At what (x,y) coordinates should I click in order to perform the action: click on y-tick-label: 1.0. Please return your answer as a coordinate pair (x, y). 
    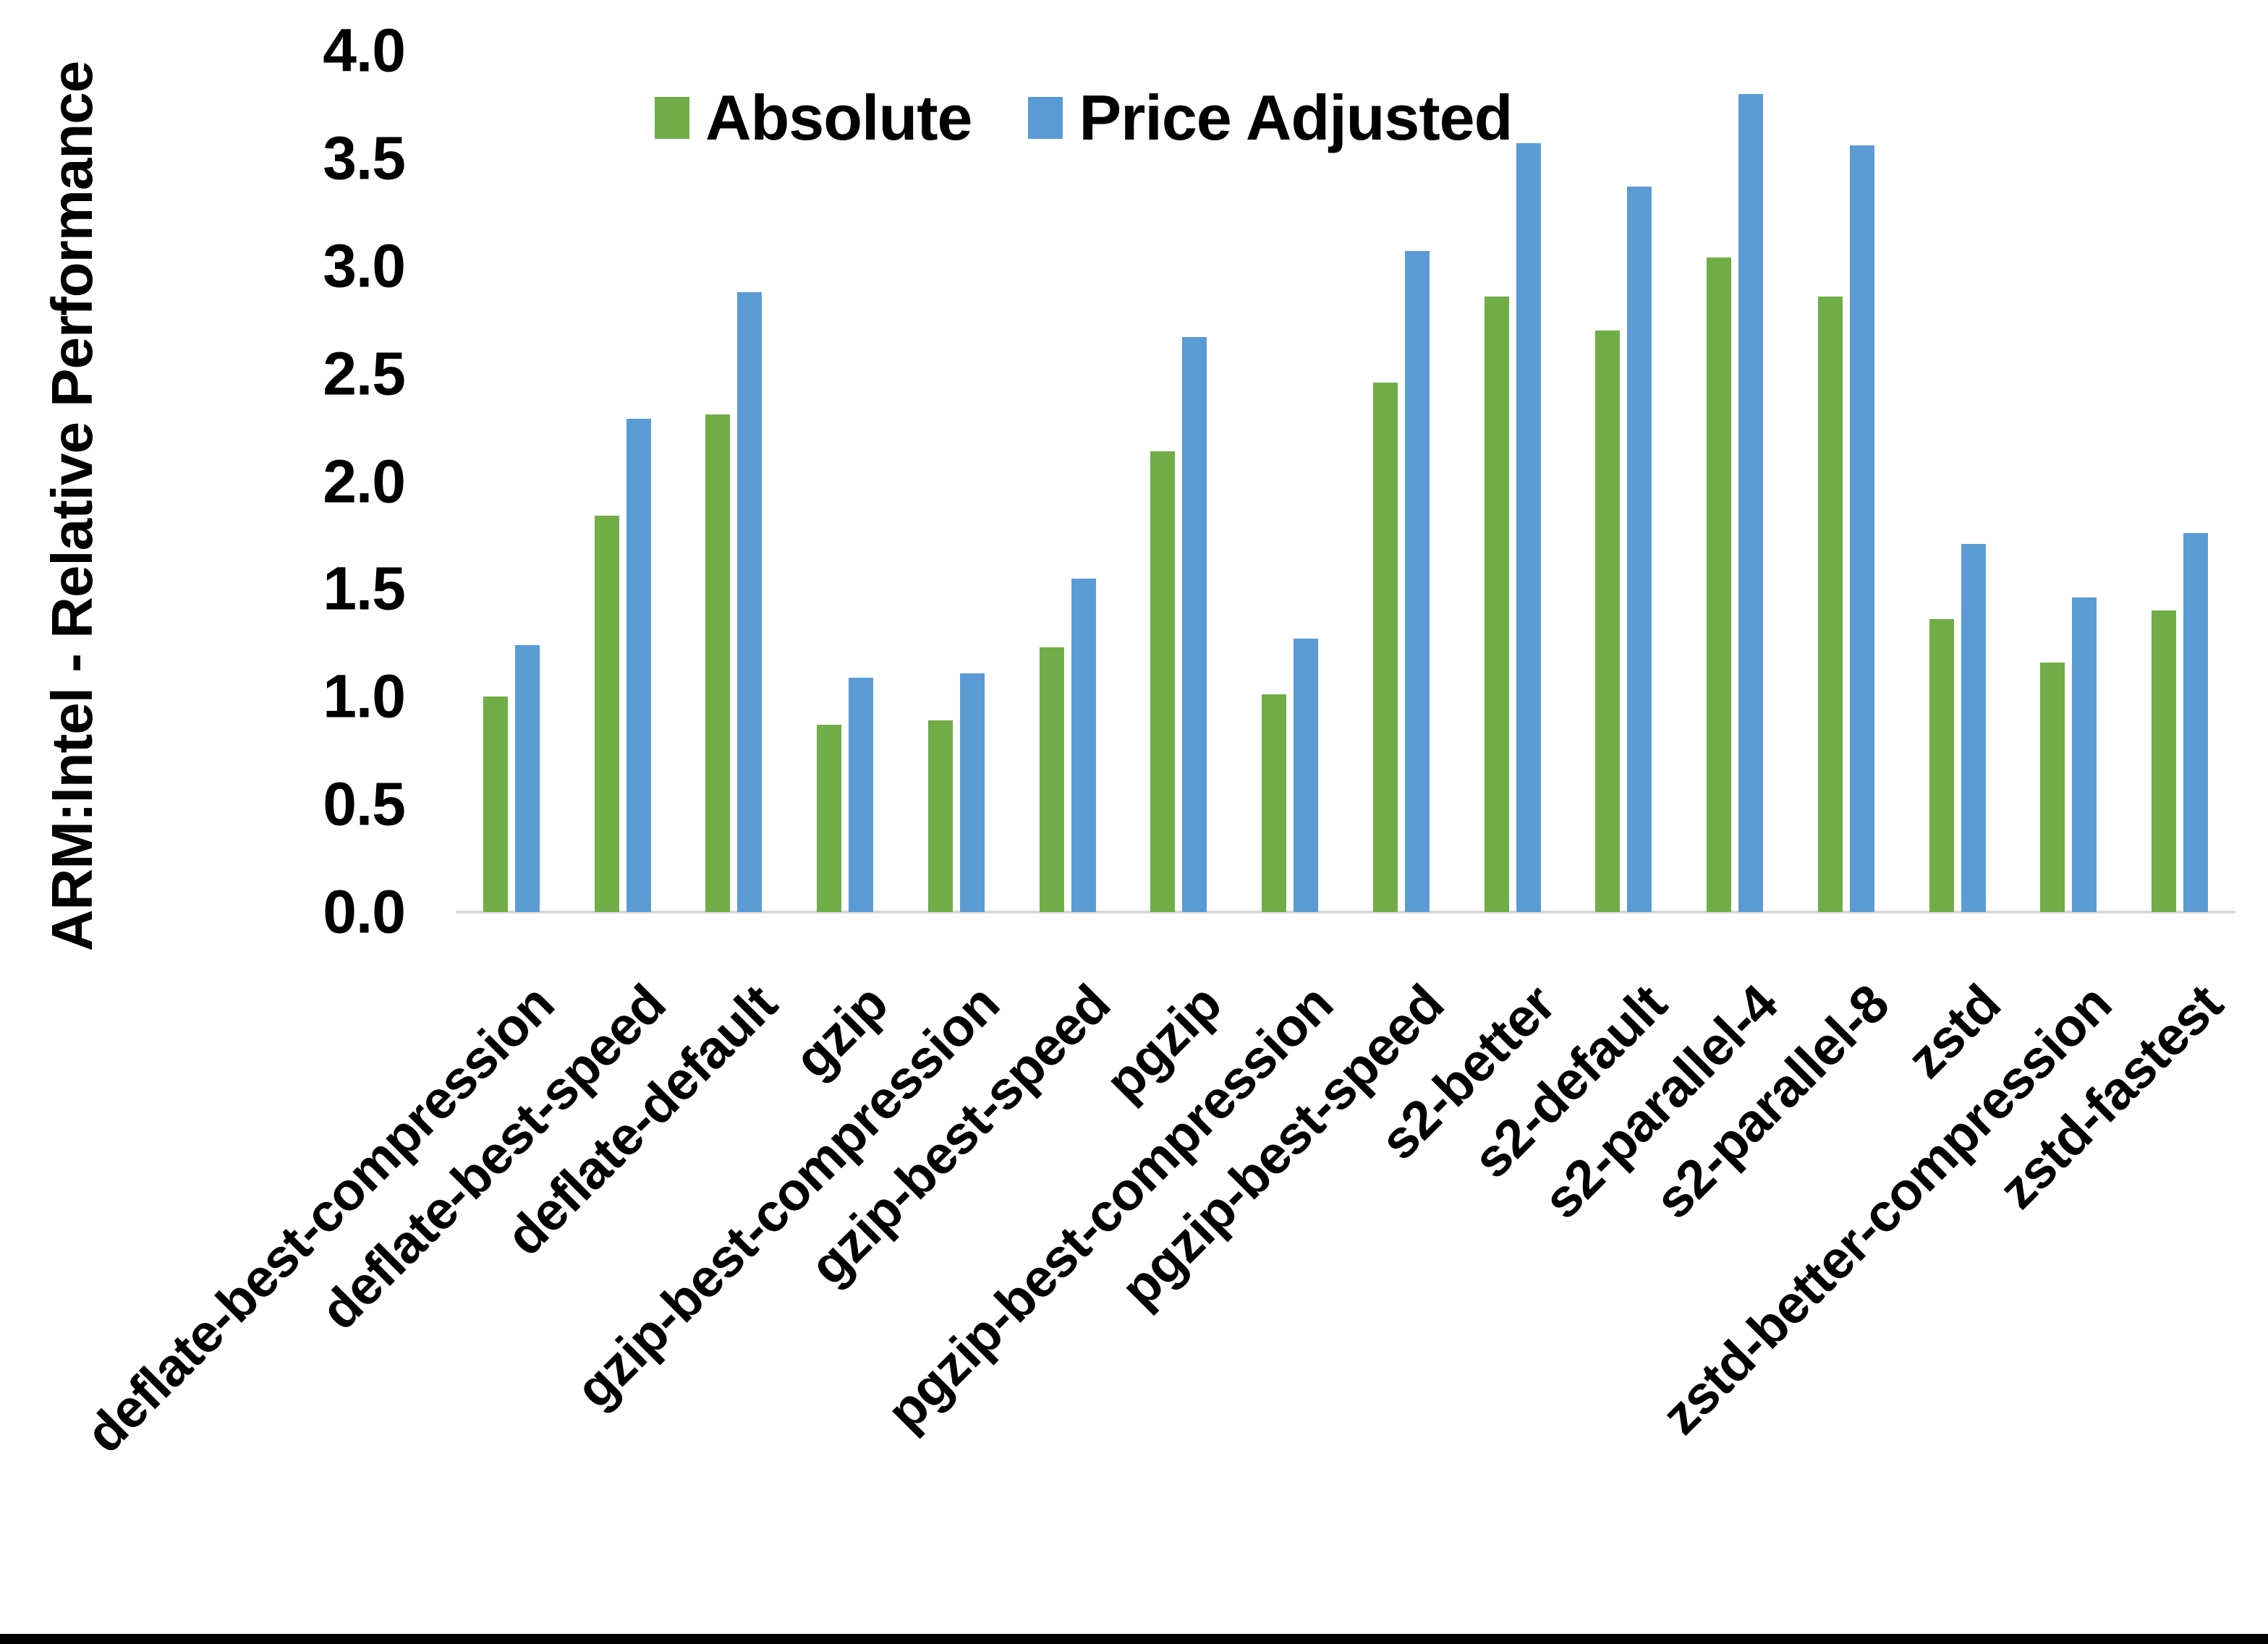
    Looking at the image, I should click on (364, 696).